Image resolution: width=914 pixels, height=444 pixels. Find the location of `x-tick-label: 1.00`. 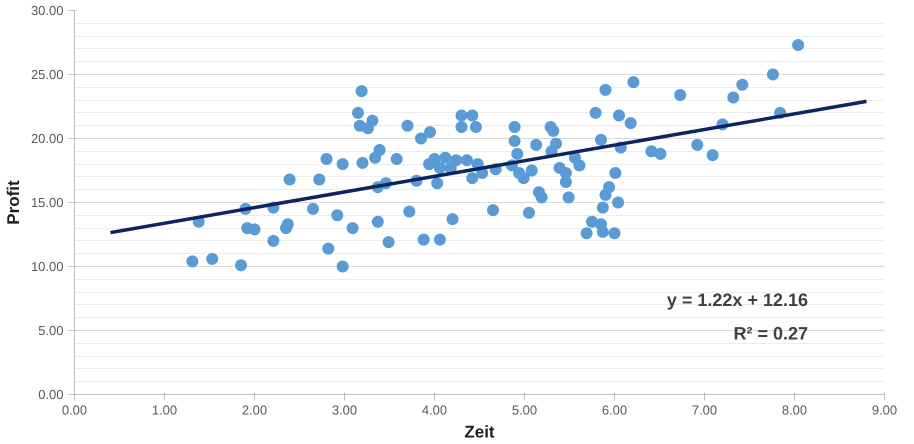

x-tick-label: 1.00 is located at coordinates (165, 410).